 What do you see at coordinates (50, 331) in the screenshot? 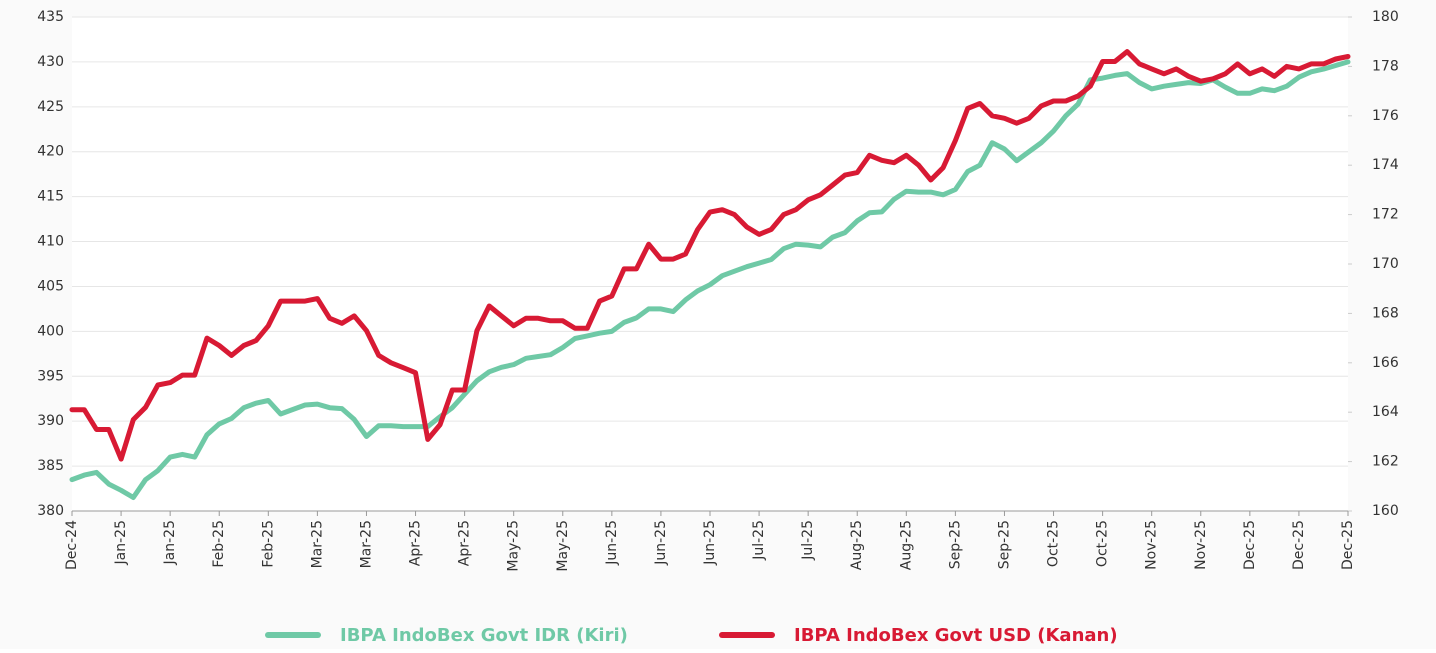
I see `y-tick-label: 400` at bounding box center [50, 331].